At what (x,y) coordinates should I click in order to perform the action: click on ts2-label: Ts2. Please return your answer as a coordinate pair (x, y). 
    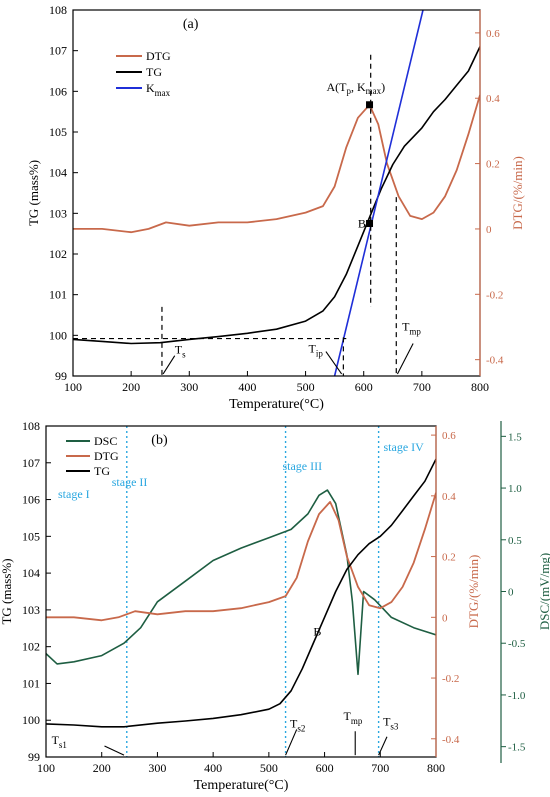
    Looking at the image, I should click on (297, 725).